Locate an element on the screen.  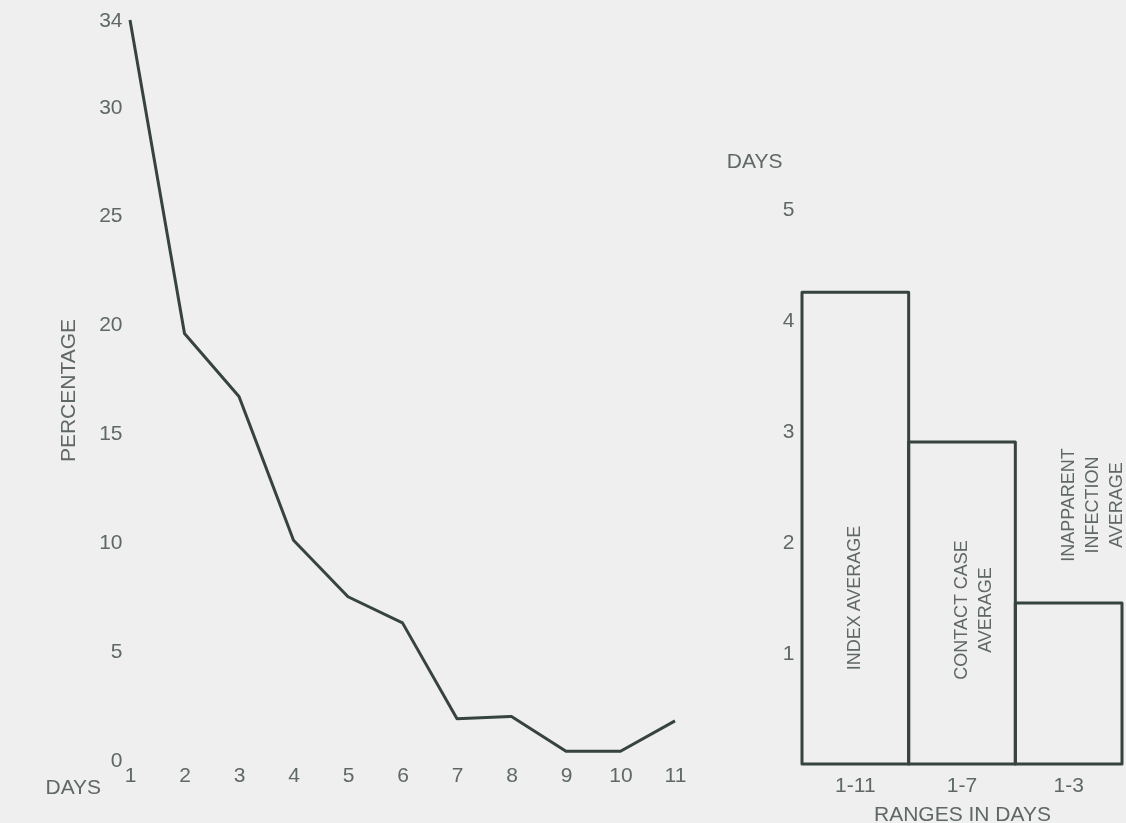
x-tick-label: 3 is located at coordinates (239, 774).